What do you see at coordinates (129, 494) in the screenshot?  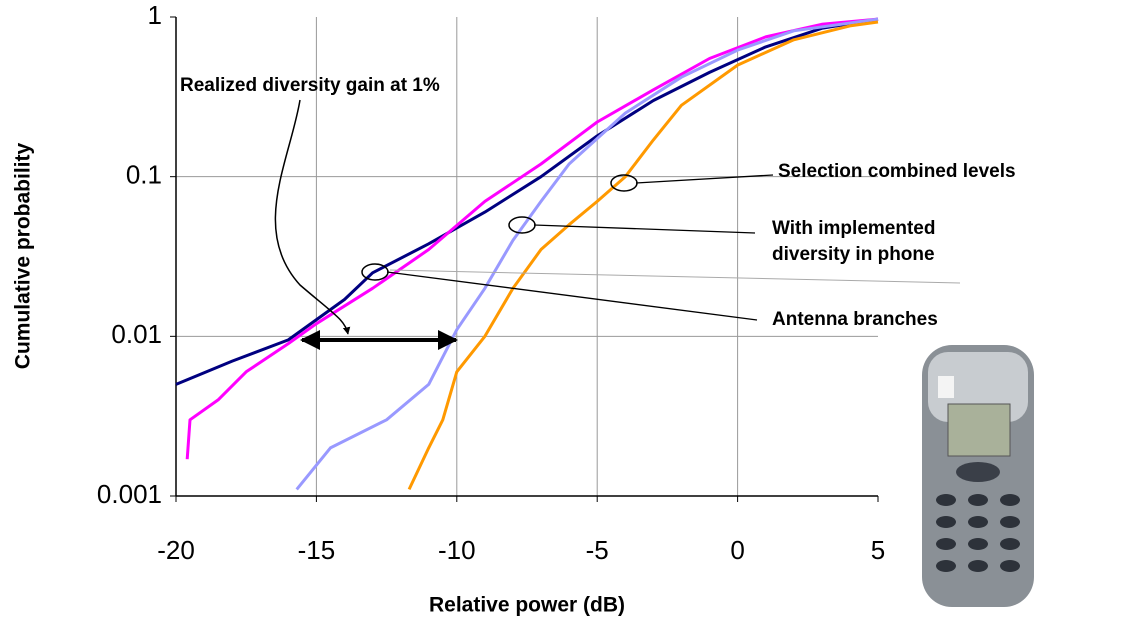 I see `y-tick-label: 0.001` at bounding box center [129, 494].